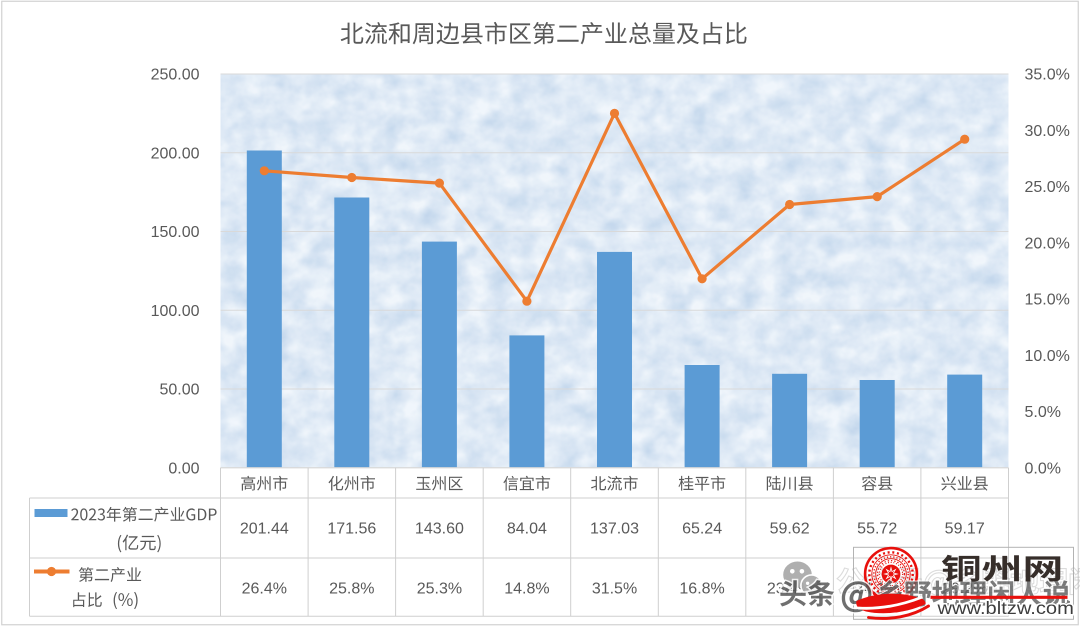  Describe the element at coordinates (702, 529) in the screenshot. I see `svg-text: 65.24` at that location.